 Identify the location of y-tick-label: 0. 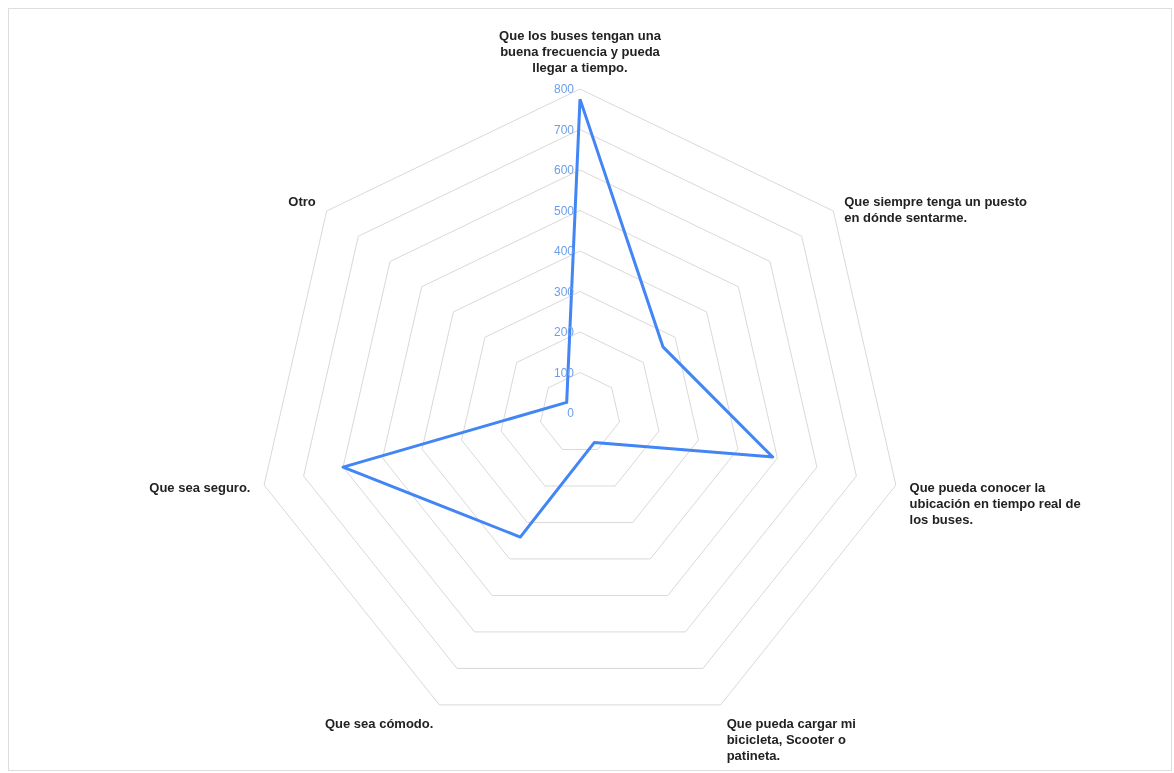
(571, 413).